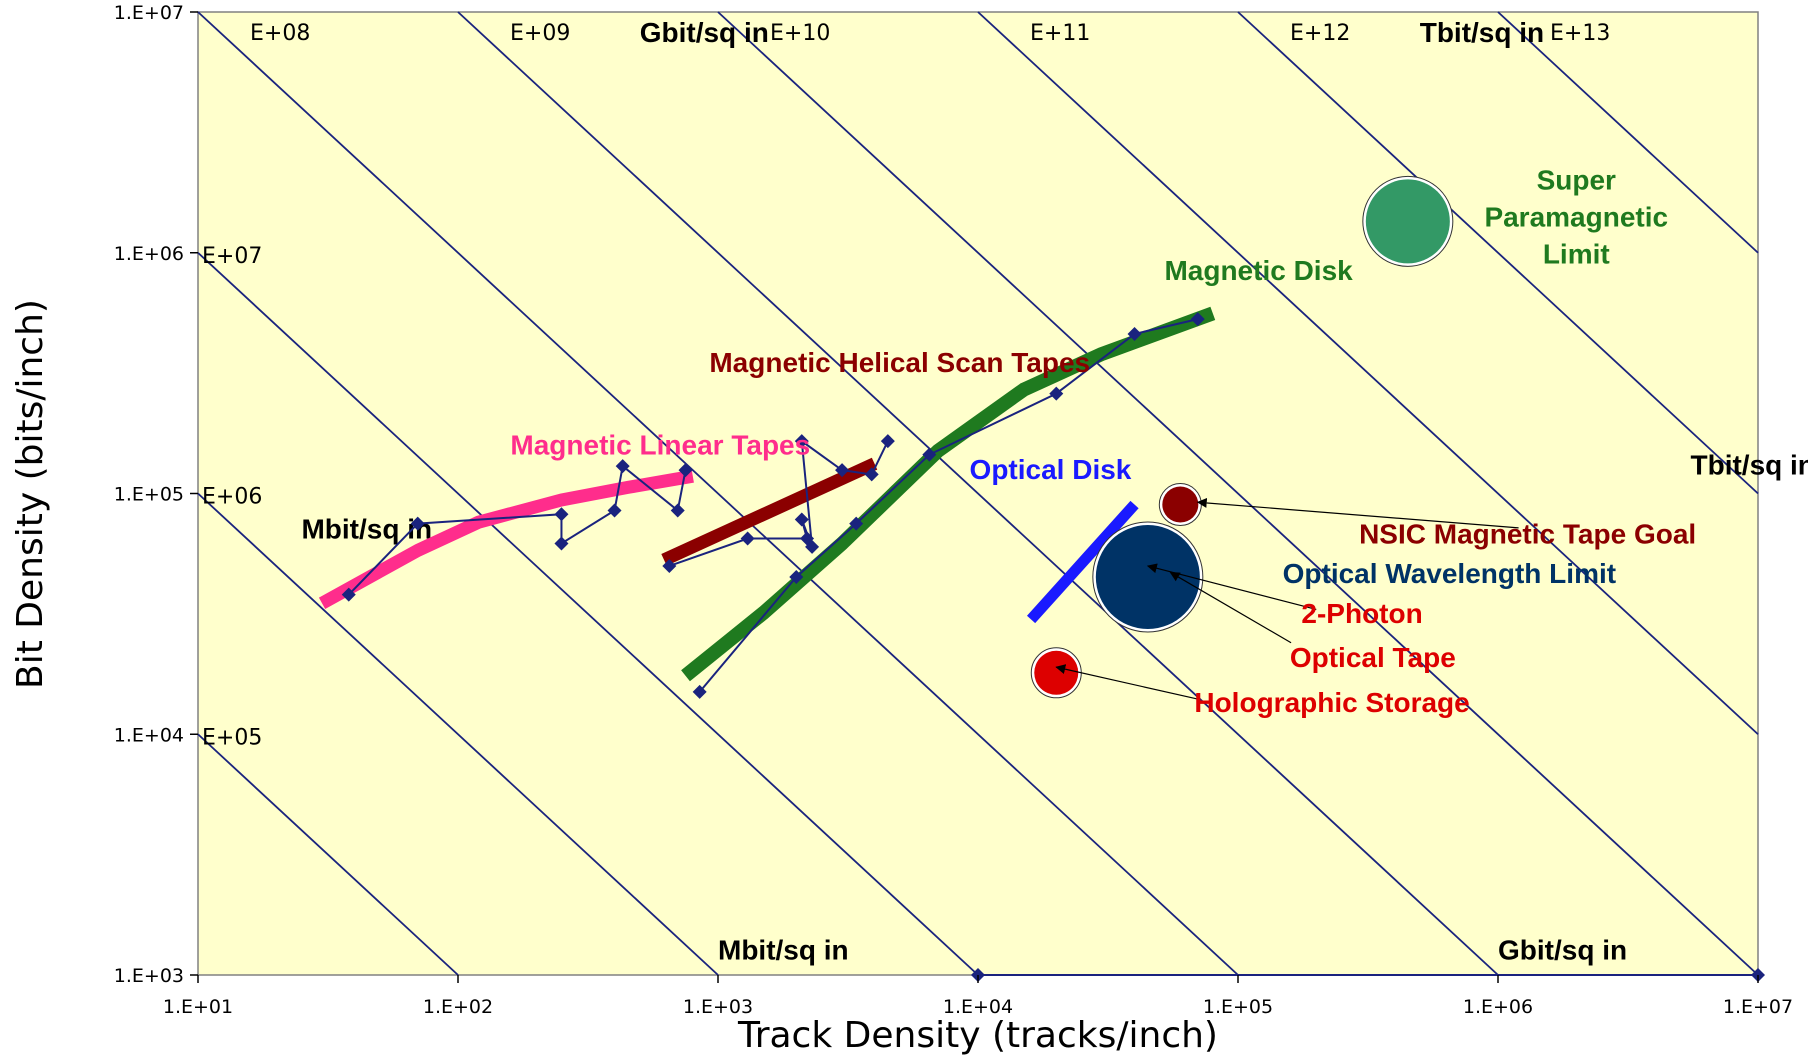 The width and height of the screenshot is (1808, 1058). I want to click on y-tick-label: 1.E+03, so click(149, 976).